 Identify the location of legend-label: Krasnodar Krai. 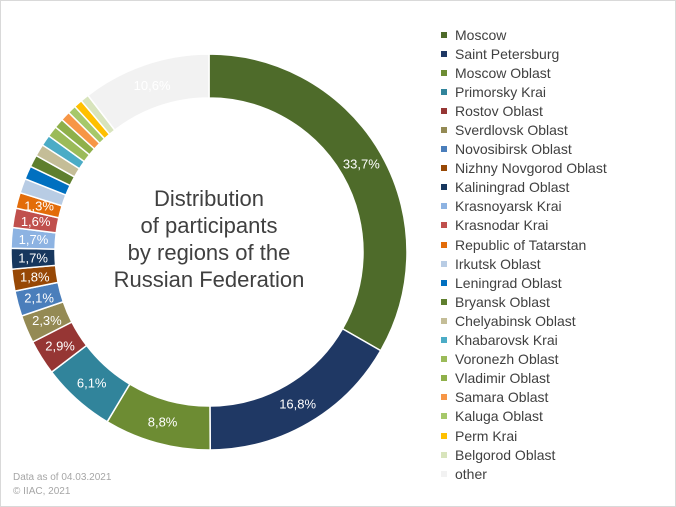
(502, 225).